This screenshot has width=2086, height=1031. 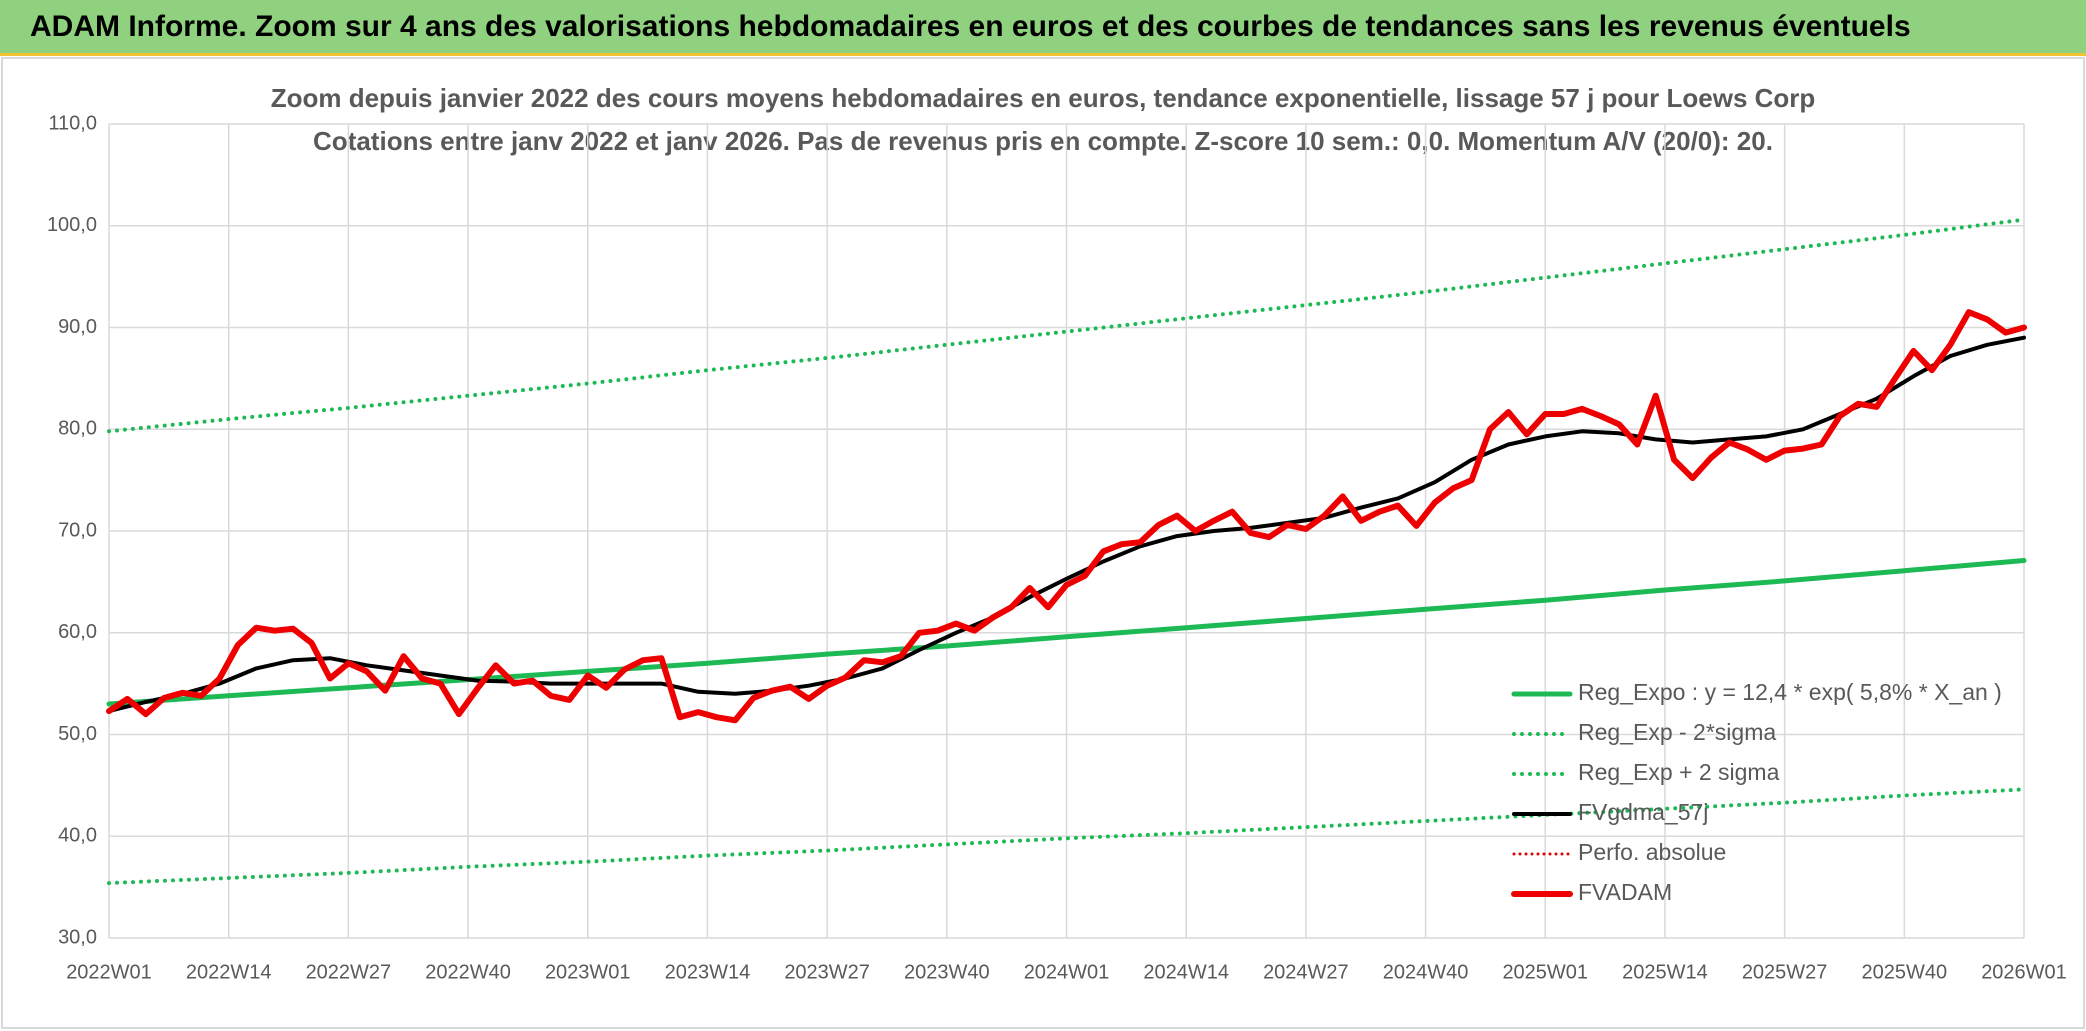 I want to click on x-tick-label: 2026W01, so click(x=2024, y=972).